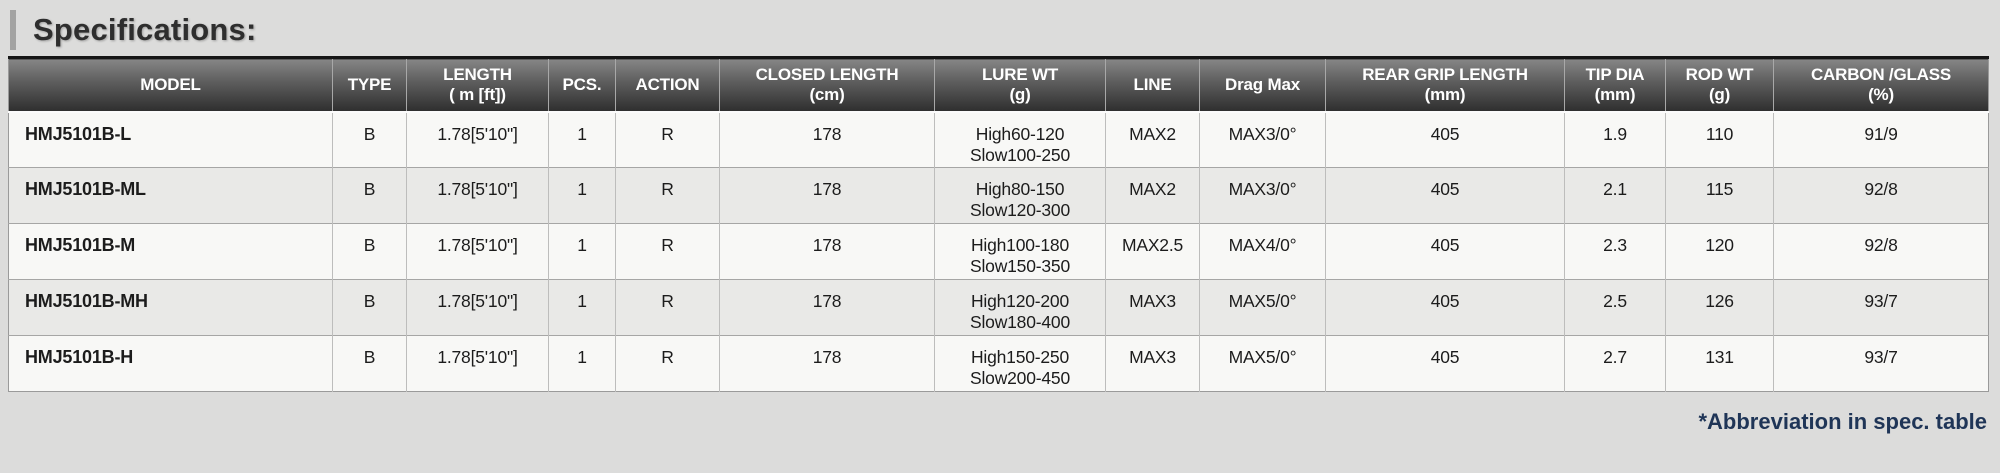 The image size is (2000, 473). Describe the element at coordinates (1881, 85) in the screenshot. I see `column-header-carbon_glass: CARBON /GLASS (%)` at that location.